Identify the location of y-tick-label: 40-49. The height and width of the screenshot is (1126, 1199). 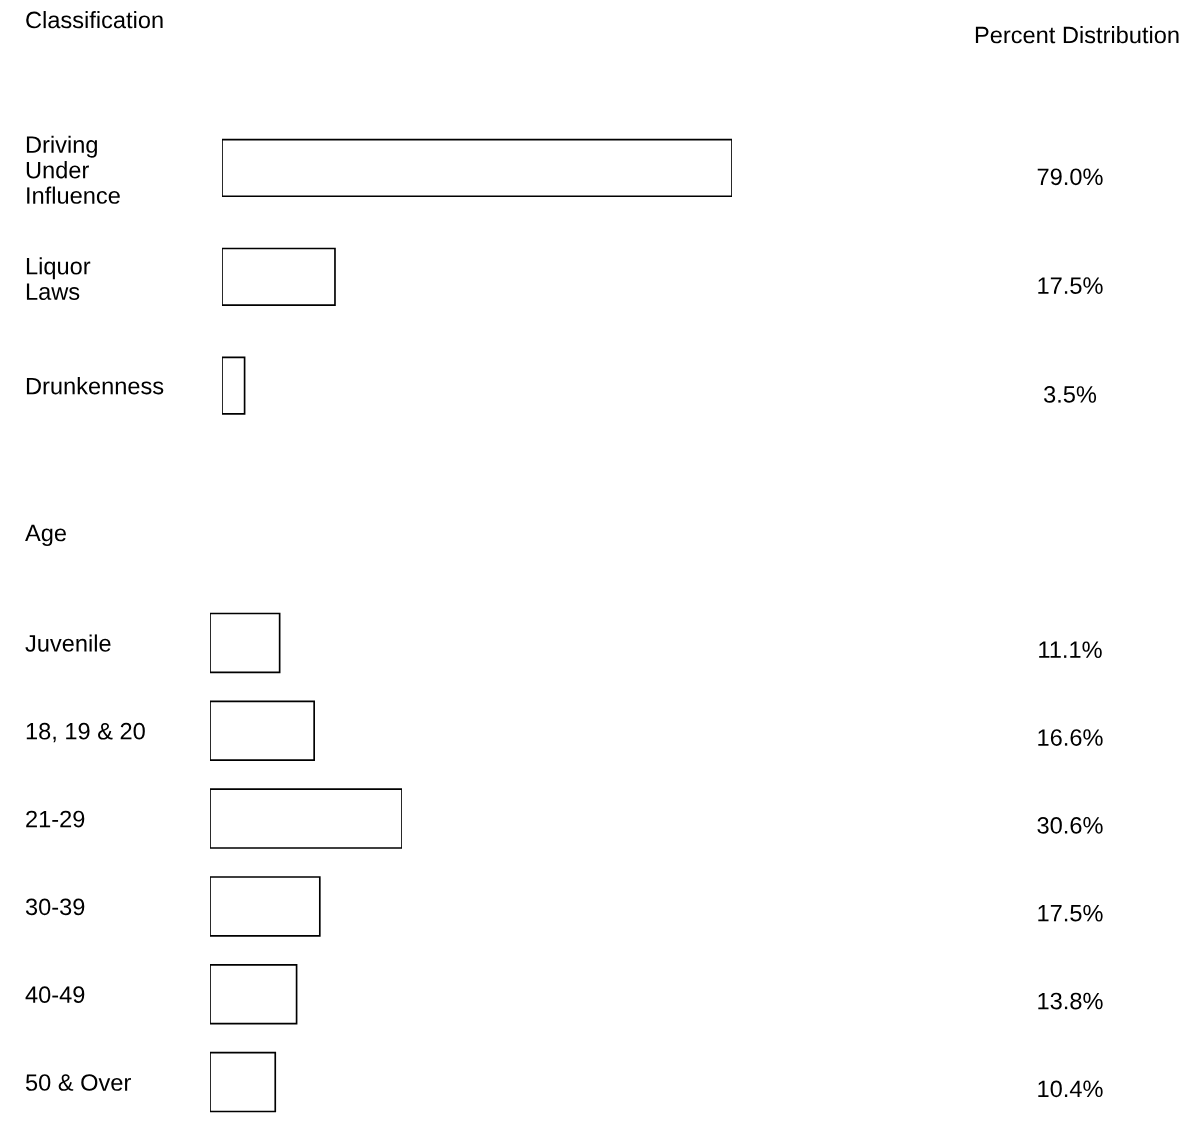
(55, 995).